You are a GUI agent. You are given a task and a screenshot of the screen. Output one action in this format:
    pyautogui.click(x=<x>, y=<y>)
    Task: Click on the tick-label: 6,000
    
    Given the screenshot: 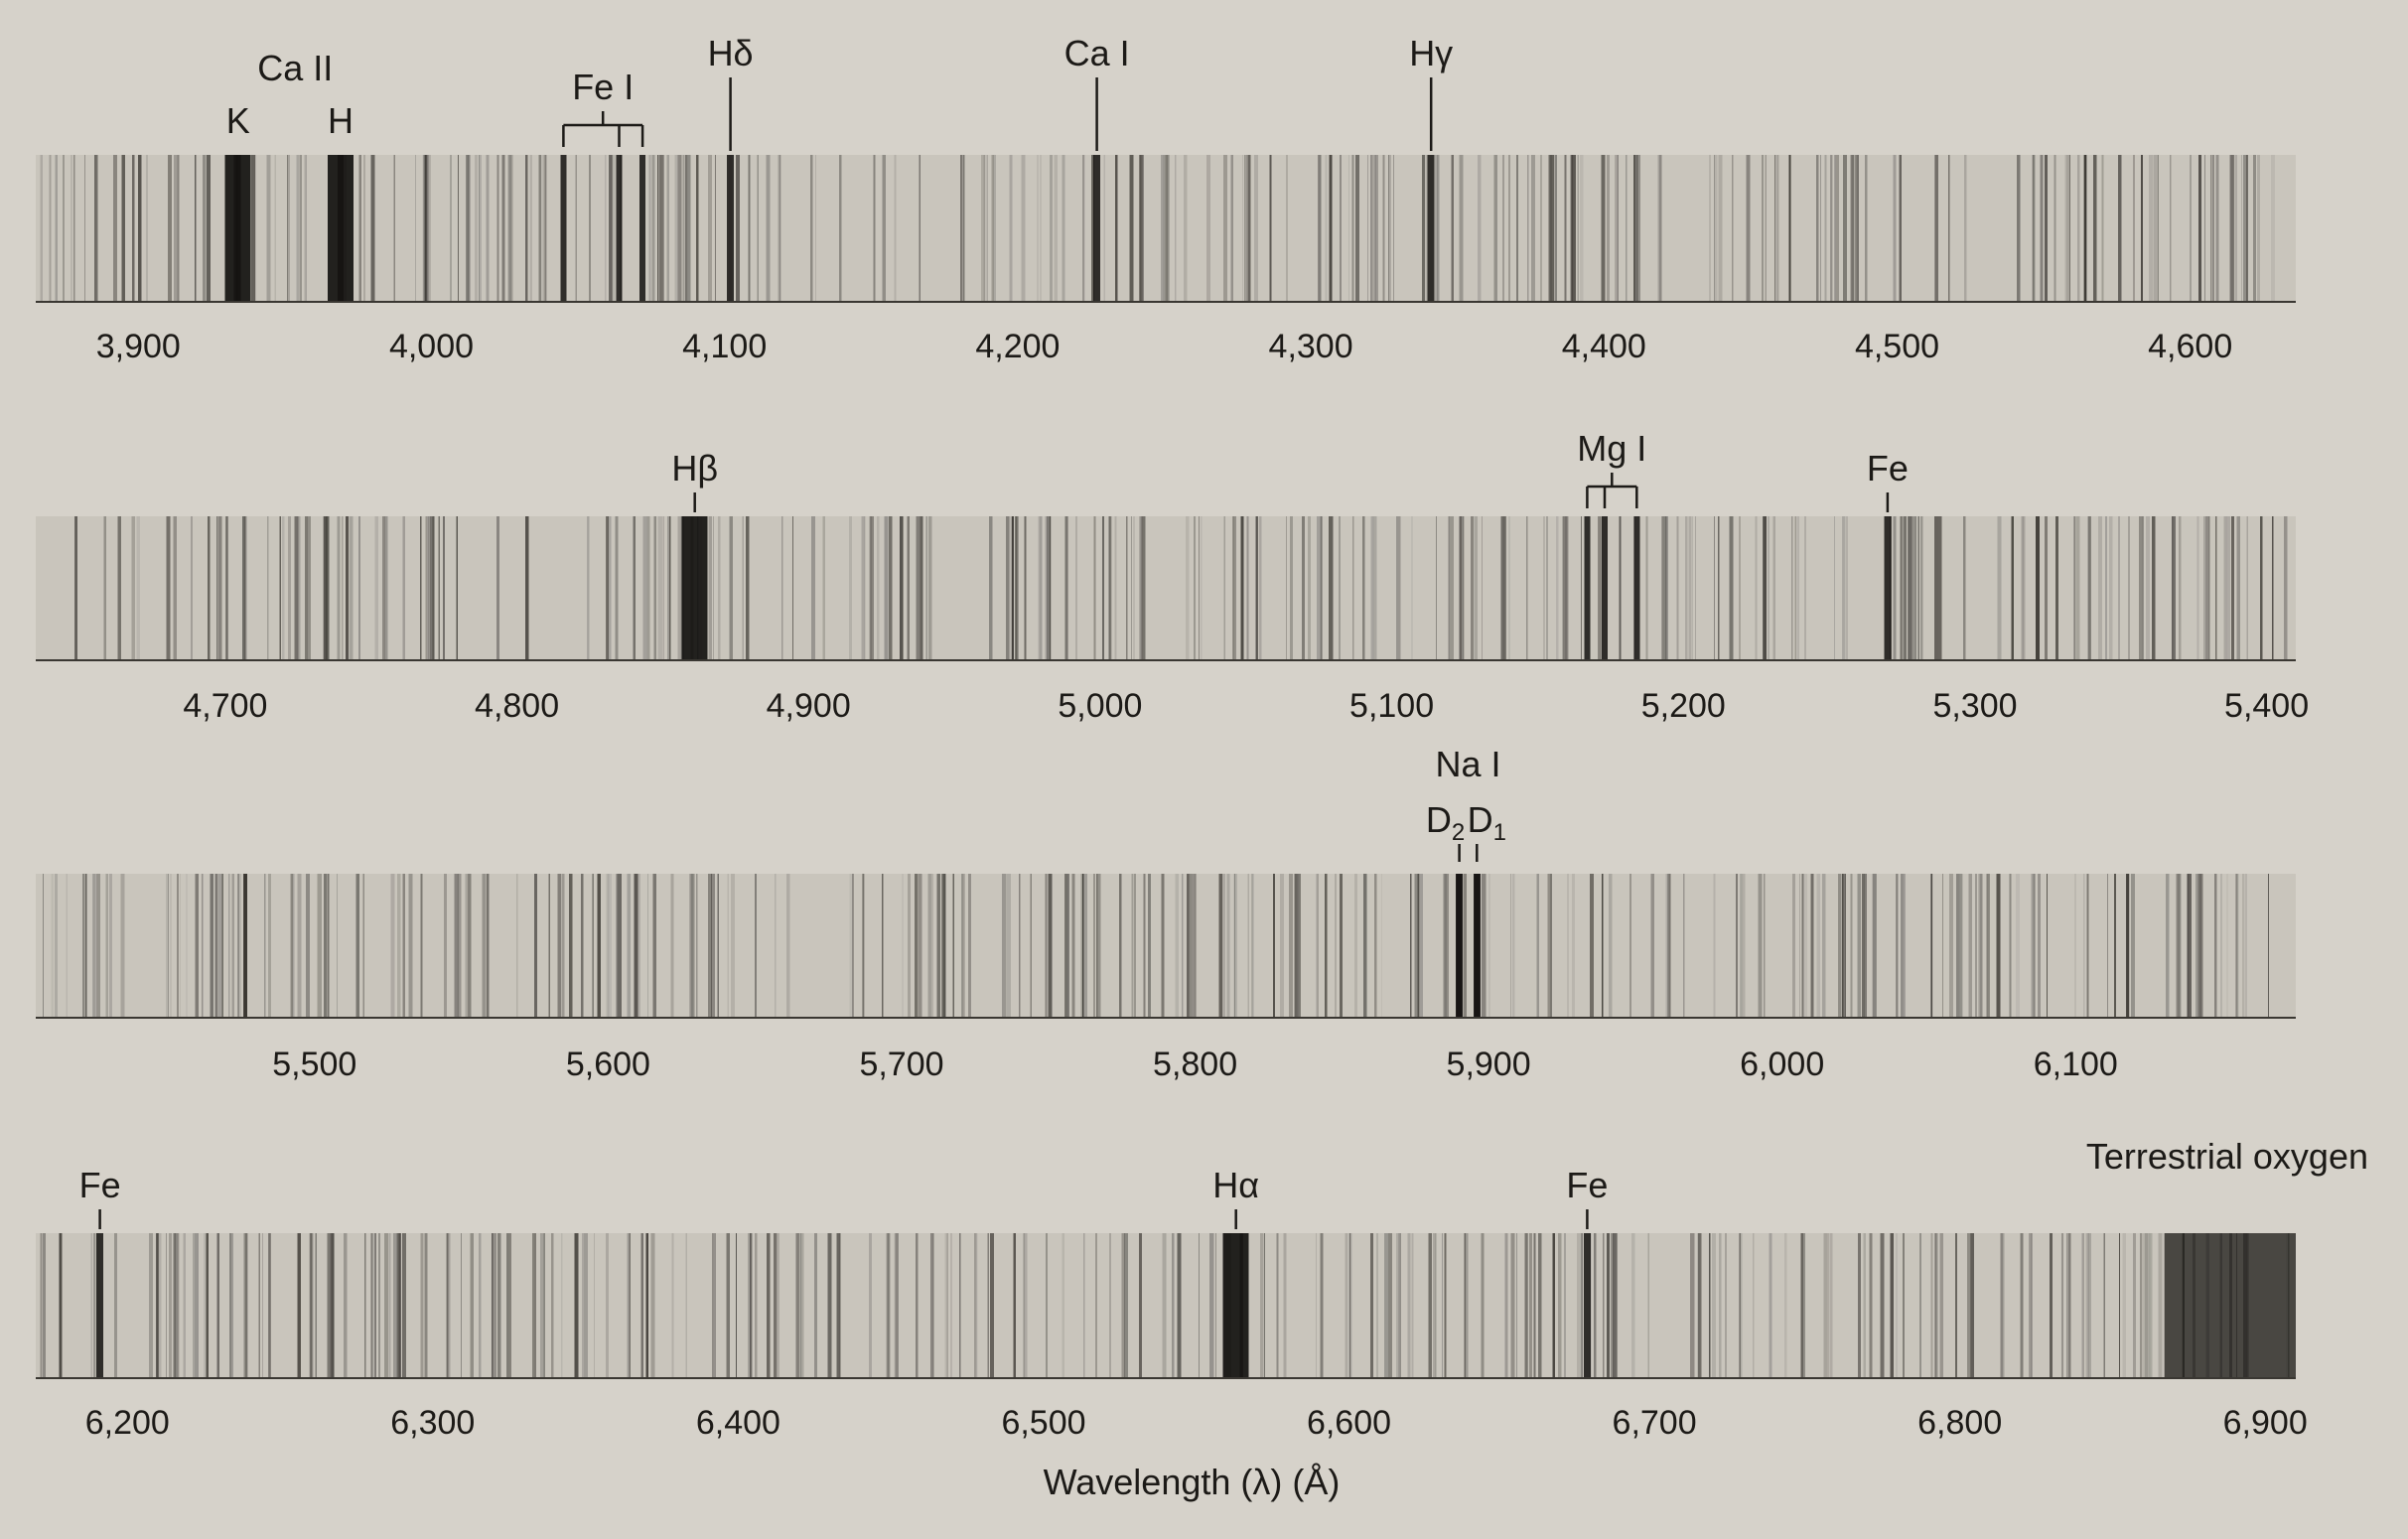 What is the action you would take?
    pyautogui.click(x=1782, y=1065)
    